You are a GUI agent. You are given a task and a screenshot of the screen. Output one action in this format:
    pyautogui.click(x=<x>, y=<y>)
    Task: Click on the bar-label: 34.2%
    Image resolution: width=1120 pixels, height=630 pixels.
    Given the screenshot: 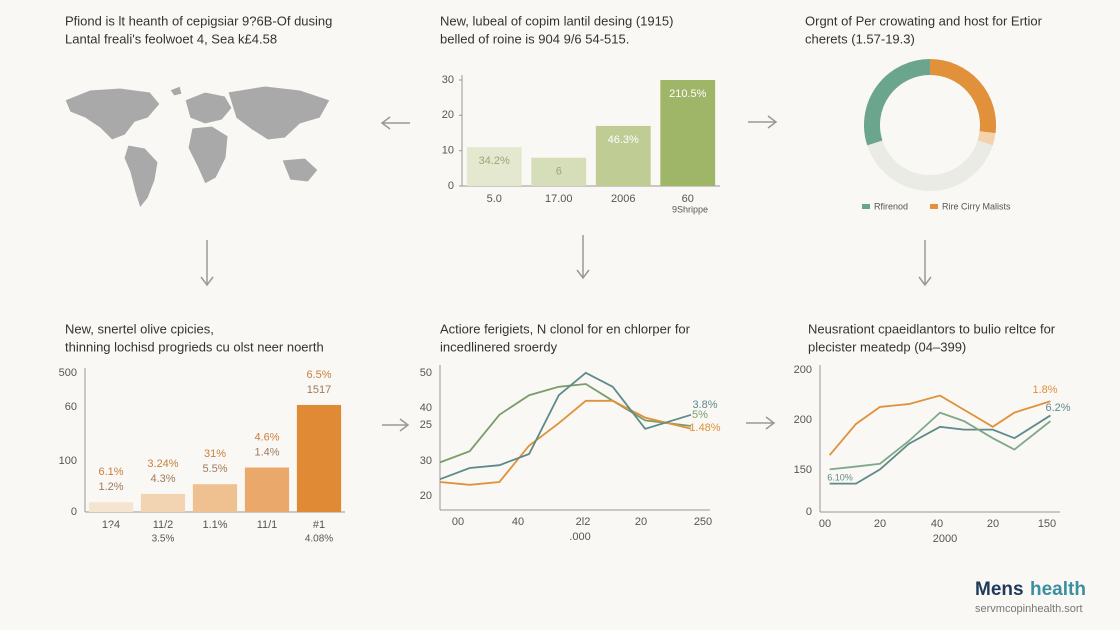 What is the action you would take?
    pyautogui.click(x=494, y=161)
    